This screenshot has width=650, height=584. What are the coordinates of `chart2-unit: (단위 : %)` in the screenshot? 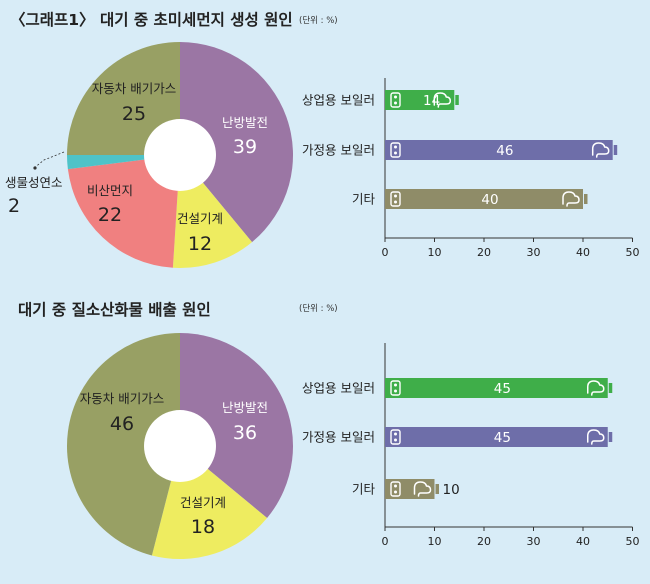 It's located at (318, 309).